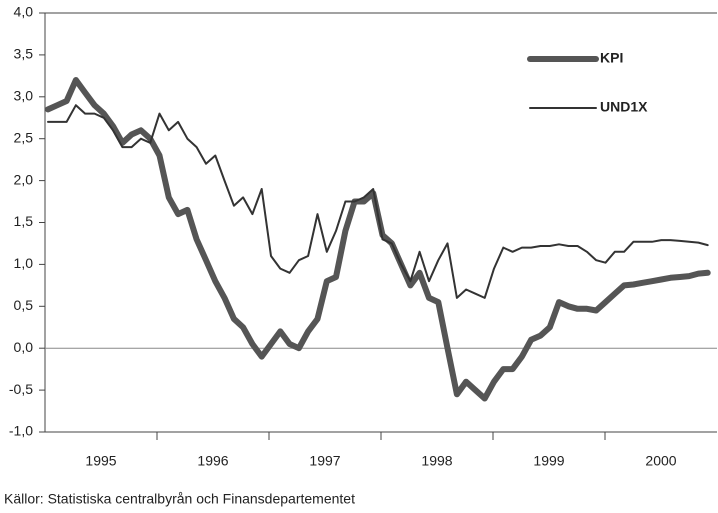  Describe the element at coordinates (24, 96) in the screenshot. I see `y-tick-label: 3,0` at that location.